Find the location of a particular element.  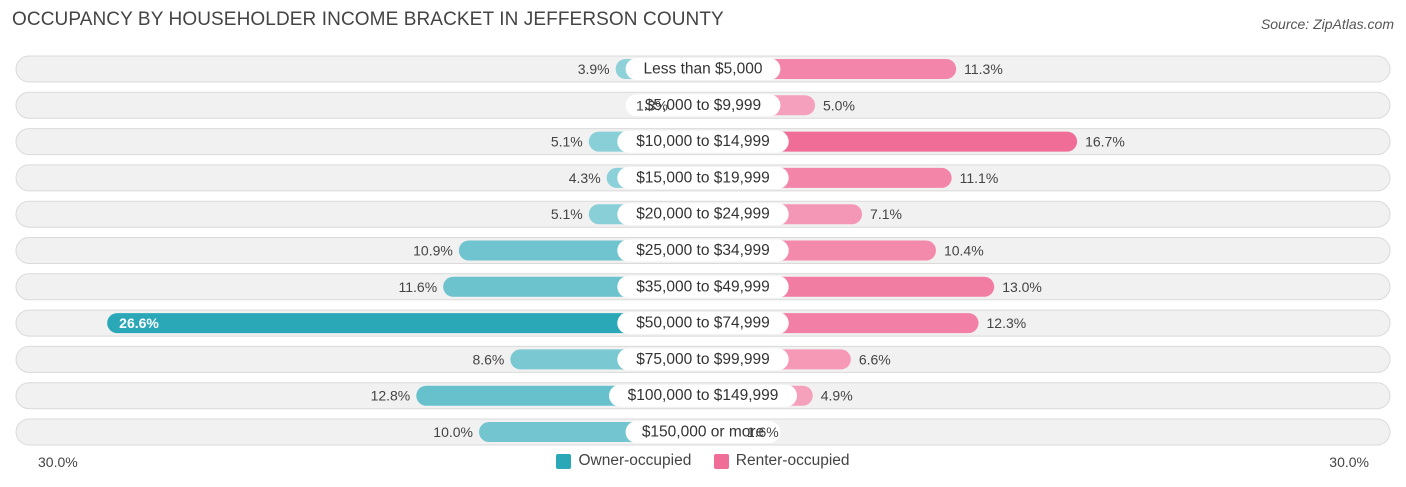

renter-value-label: 1.6% is located at coordinates (763, 432).